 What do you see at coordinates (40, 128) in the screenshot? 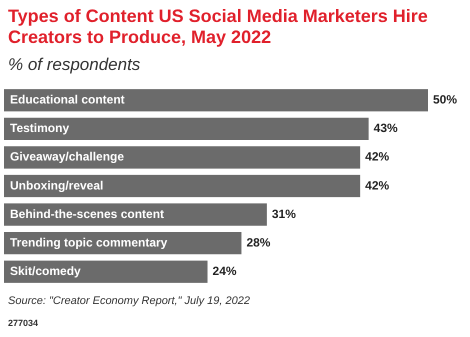
I see `y-tick-label: Testimony` at bounding box center [40, 128].